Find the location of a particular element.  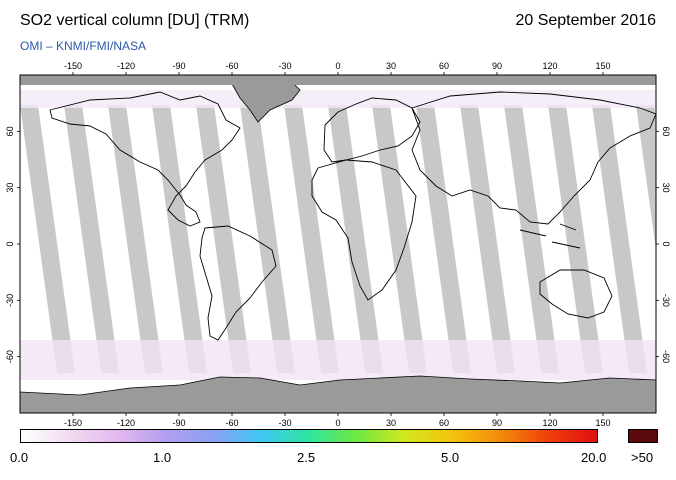

antarctic-noise-band is located at coordinates (338, 360).